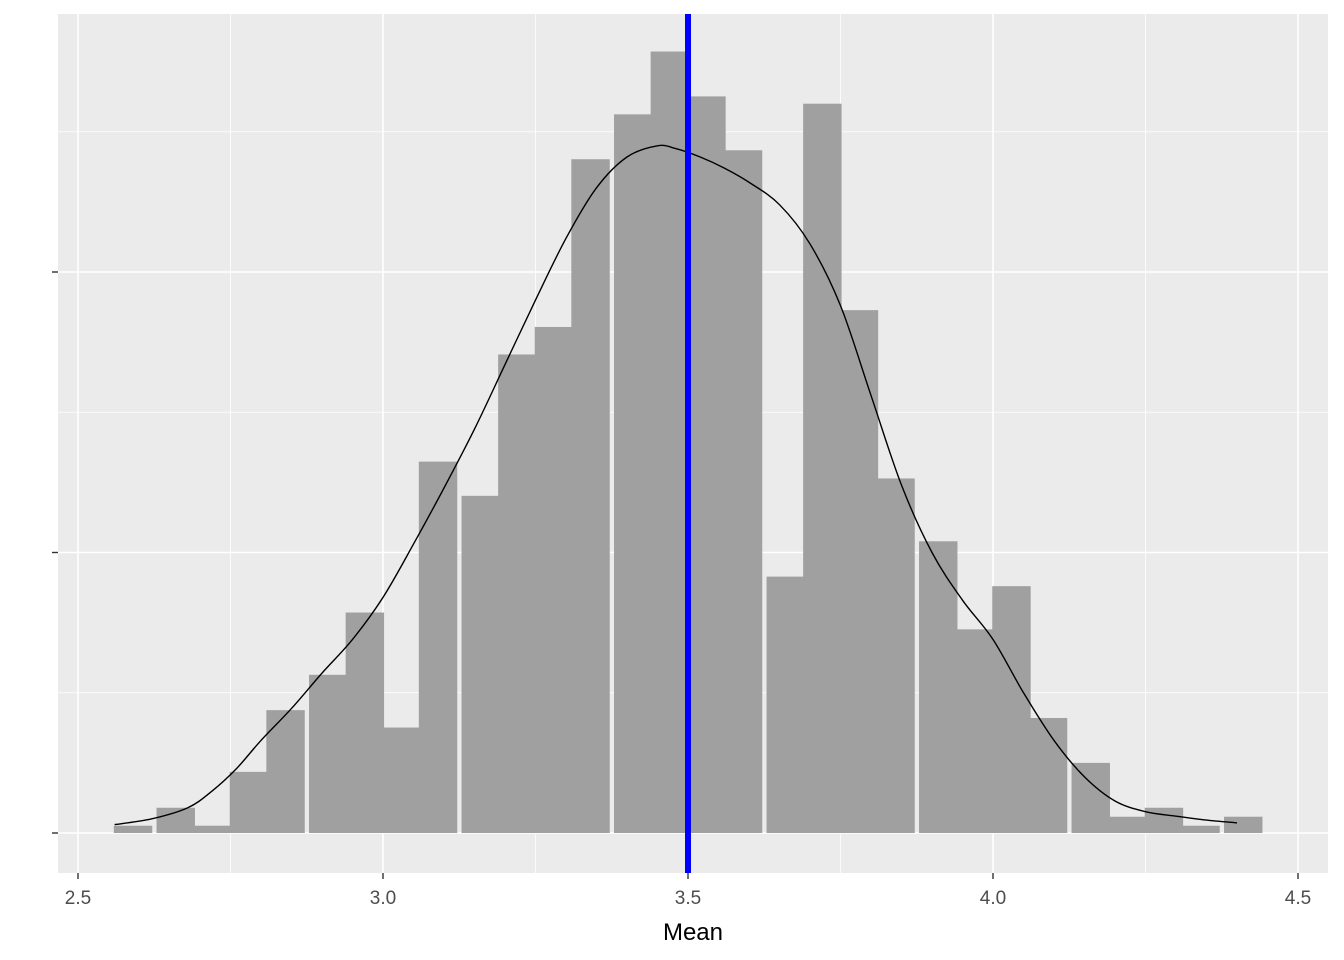  I want to click on x-axis: 2.5 3.0 3.5 4.0 4.5, so click(688, 891).